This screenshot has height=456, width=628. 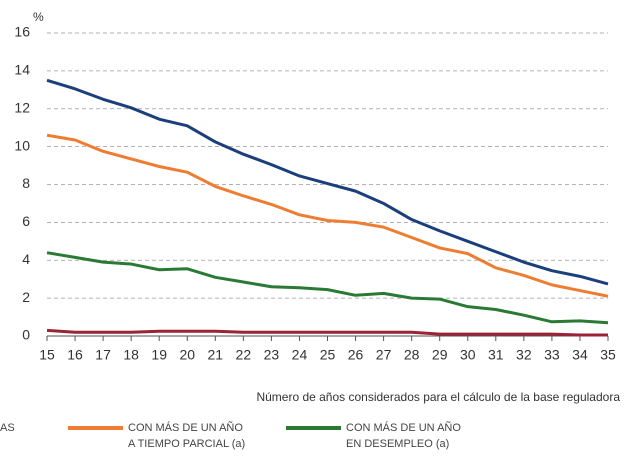 What do you see at coordinates (244, 355) in the screenshot?
I see `x-tick-label: 22` at bounding box center [244, 355].